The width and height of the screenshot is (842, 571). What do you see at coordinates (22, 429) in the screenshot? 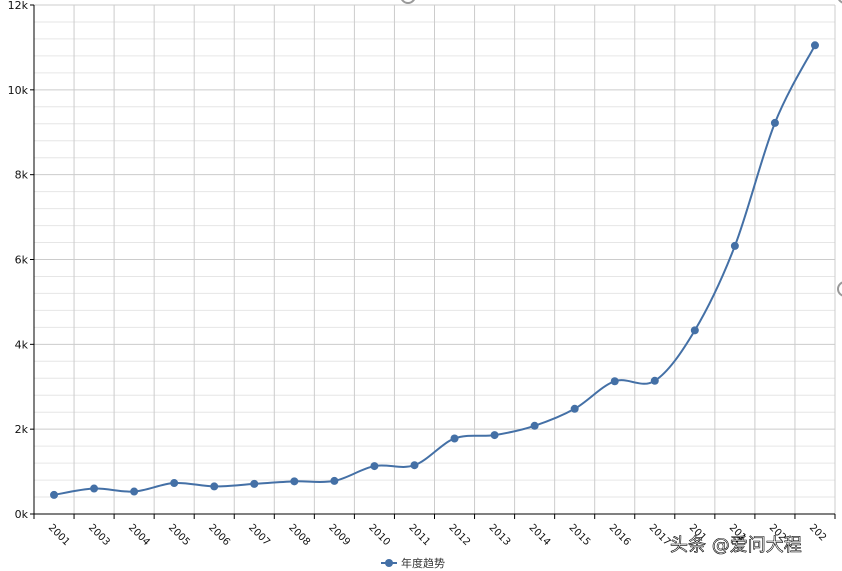
I see `y-tick-label: 2k` at bounding box center [22, 429].